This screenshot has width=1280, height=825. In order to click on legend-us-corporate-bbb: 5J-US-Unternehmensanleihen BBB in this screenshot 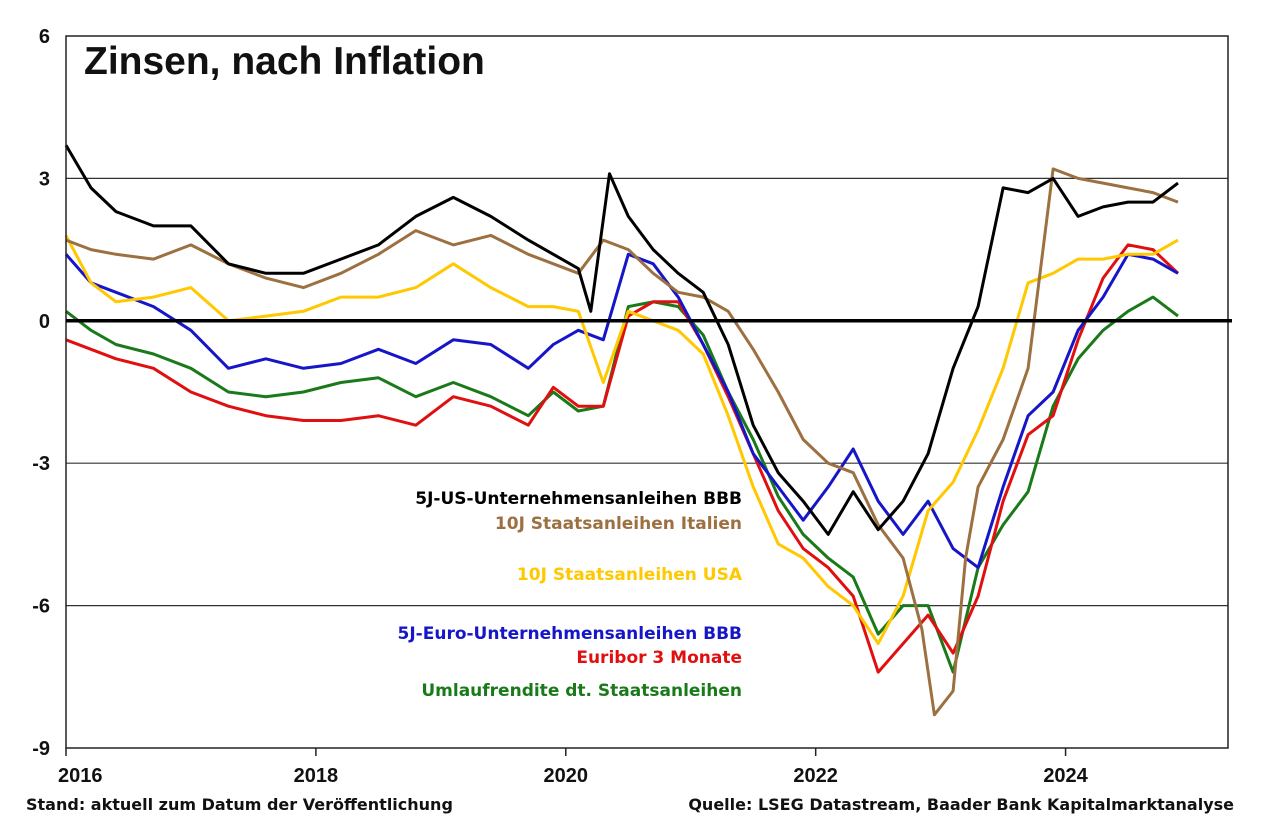, I will do `click(578, 499)`.